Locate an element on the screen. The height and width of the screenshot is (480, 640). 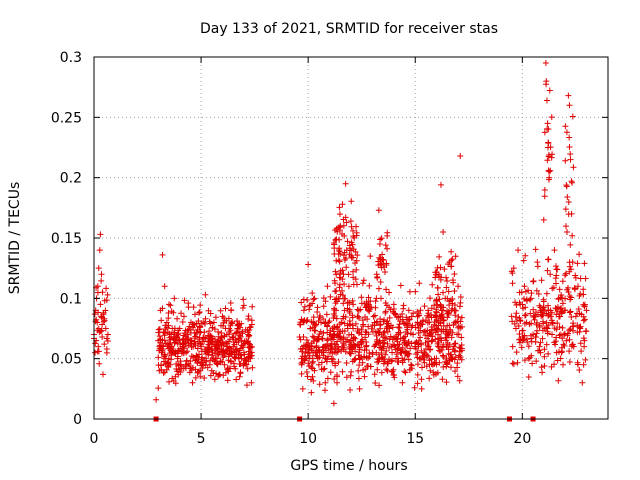
x-axis-label: GPS time / hours is located at coordinates (348, 466).